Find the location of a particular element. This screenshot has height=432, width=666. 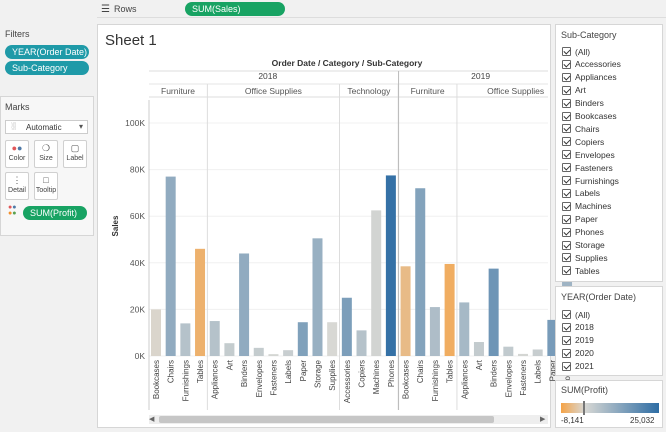

x-tick-label: Accessories is located at coordinates (347, 381).